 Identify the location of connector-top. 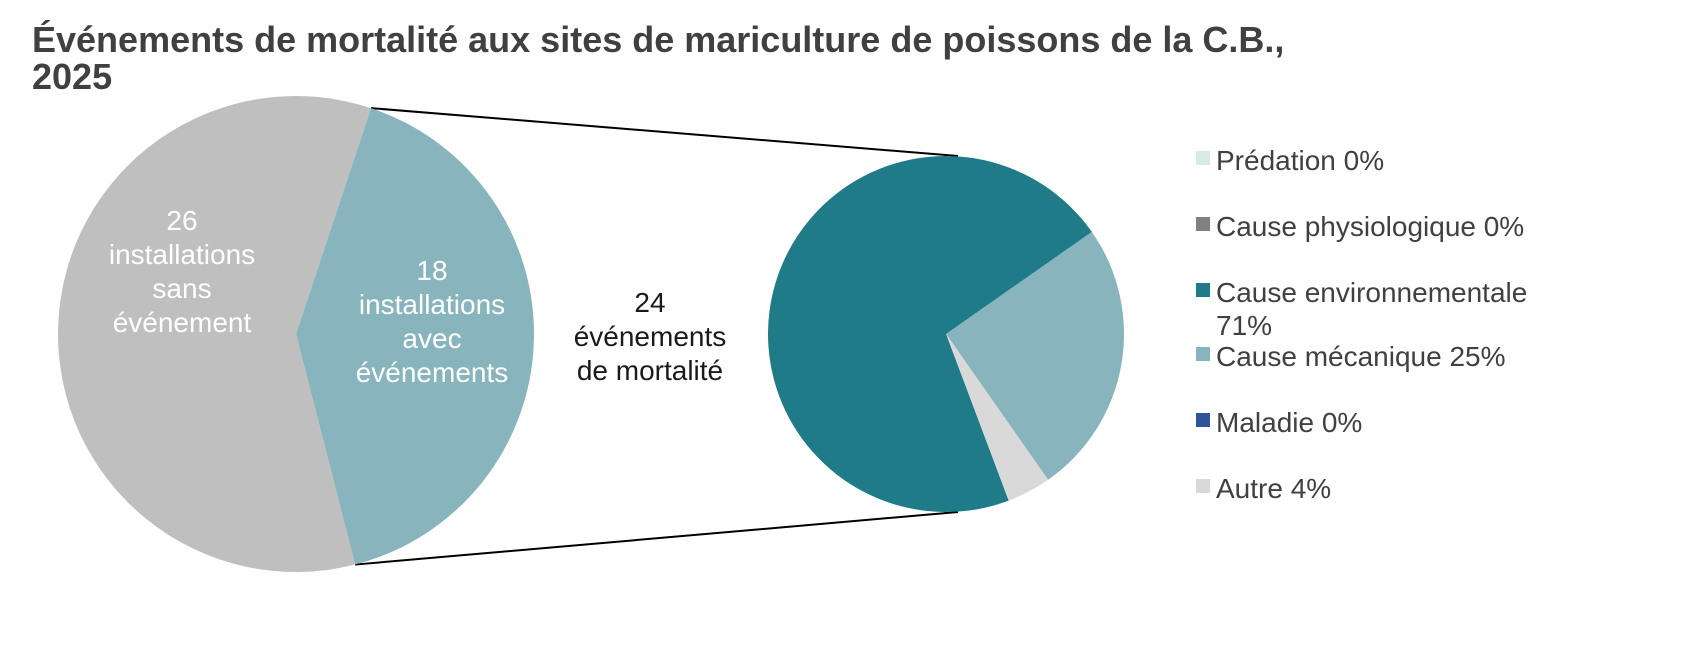
(664, 132).